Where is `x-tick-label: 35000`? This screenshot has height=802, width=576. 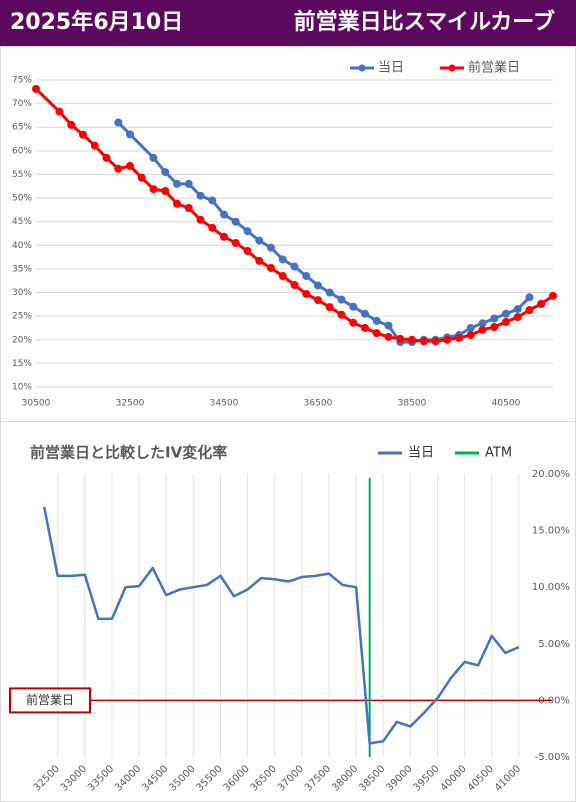 x-tick-label: 35000 is located at coordinates (182, 778).